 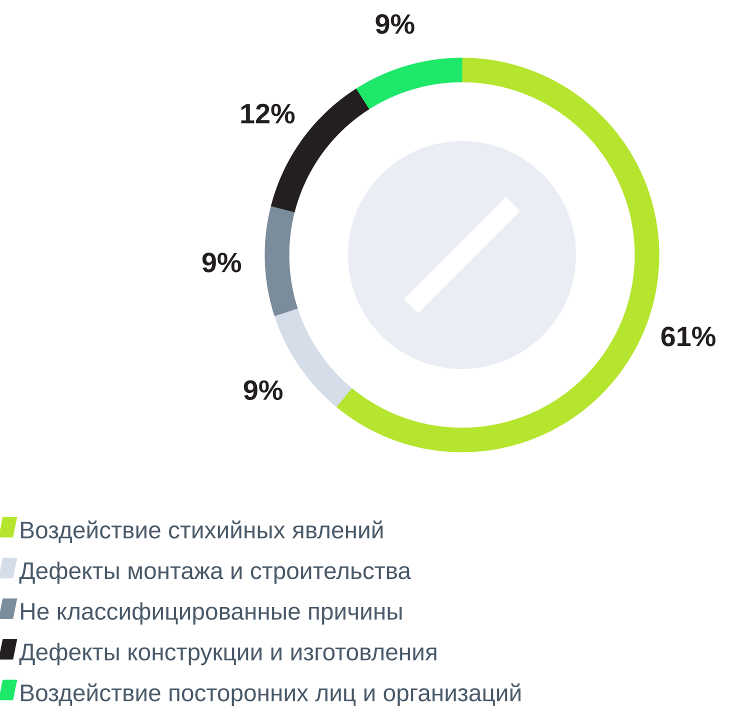 I want to click on legend-label: Не классифицированные причины, so click(x=211, y=613).